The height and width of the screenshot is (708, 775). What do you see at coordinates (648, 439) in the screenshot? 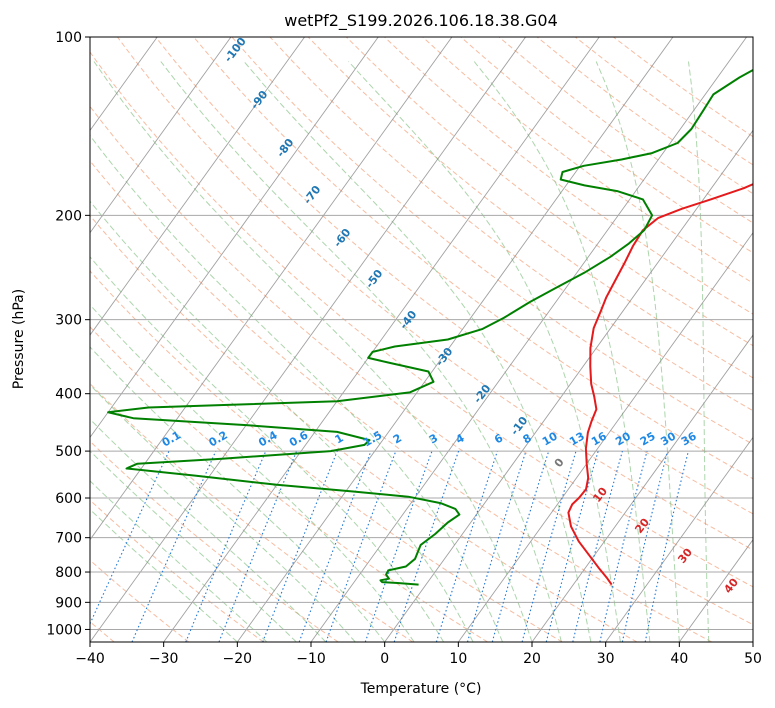
I see `mixing-ratio-label: 25` at bounding box center [648, 439].